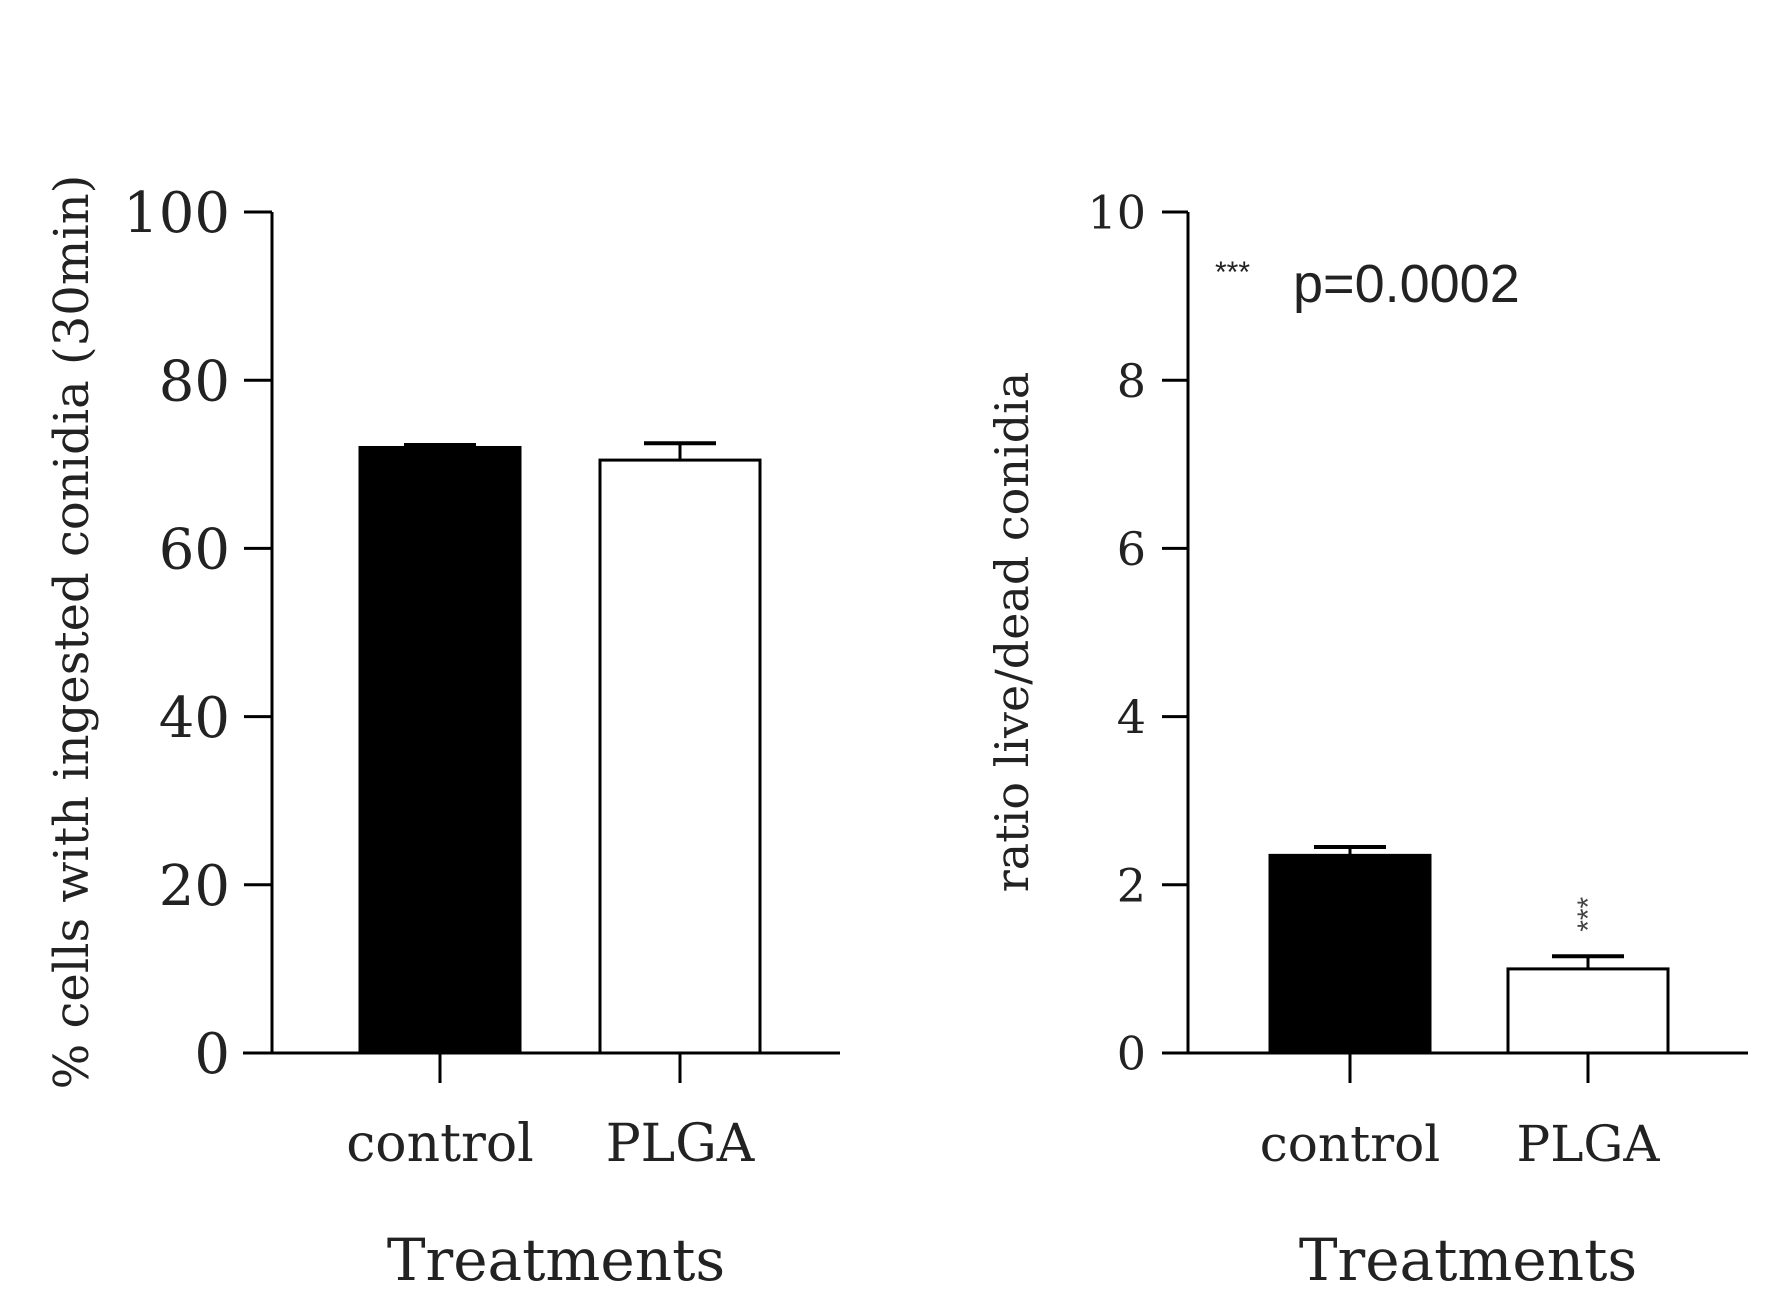 The image size is (1770, 1296). I want to click on right-y-tick-label: 4, so click(1131, 717).